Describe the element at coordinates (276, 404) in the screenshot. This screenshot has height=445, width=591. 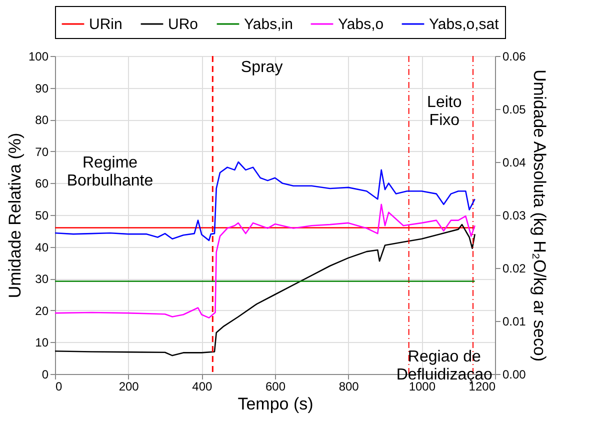
I see `x-axis-title: Tempo (s)` at that location.